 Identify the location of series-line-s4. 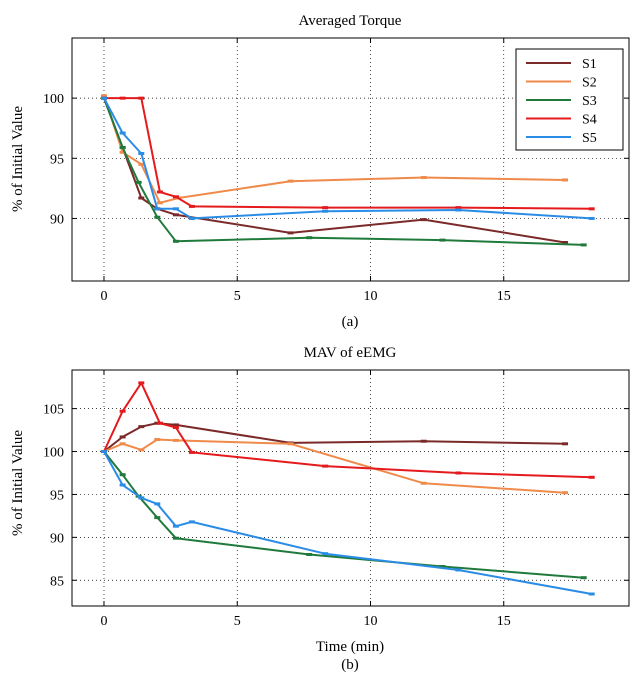
(347, 430).